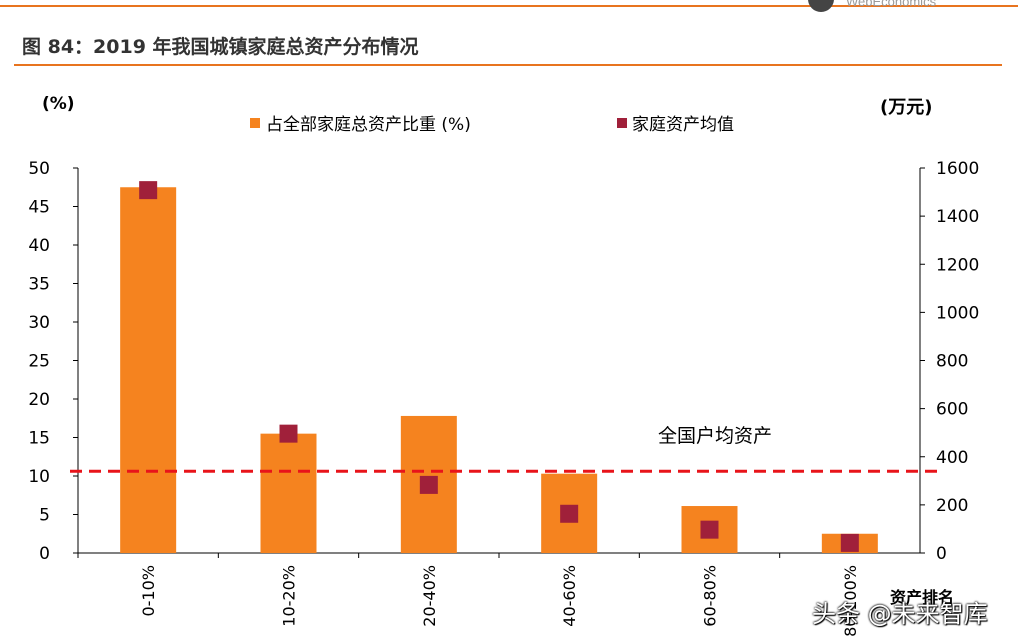  I want to click on legend-bar-label: 占全部家庭总资产比重 (%), so click(368, 125).